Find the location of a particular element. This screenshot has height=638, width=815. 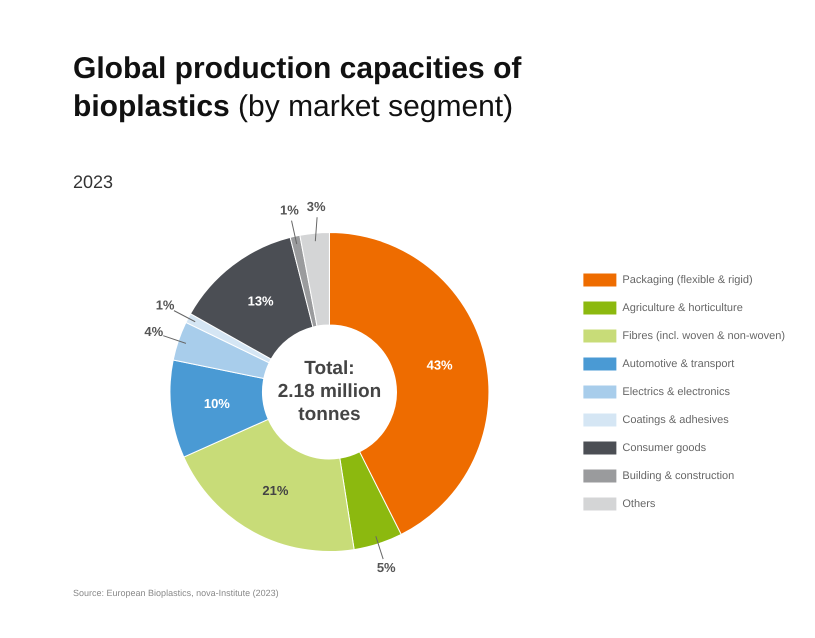

data-label: 3% is located at coordinates (316, 206).